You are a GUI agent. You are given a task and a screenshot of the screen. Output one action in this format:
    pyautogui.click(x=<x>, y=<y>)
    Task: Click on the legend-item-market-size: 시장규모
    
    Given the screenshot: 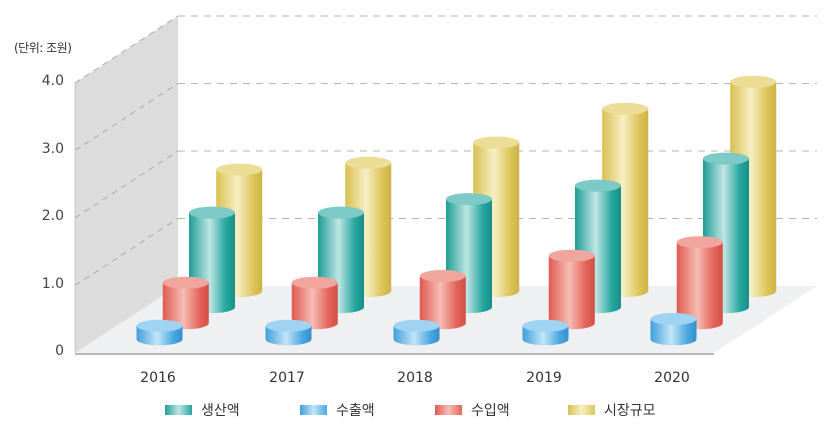 What is the action you would take?
    pyautogui.click(x=612, y=410)
    